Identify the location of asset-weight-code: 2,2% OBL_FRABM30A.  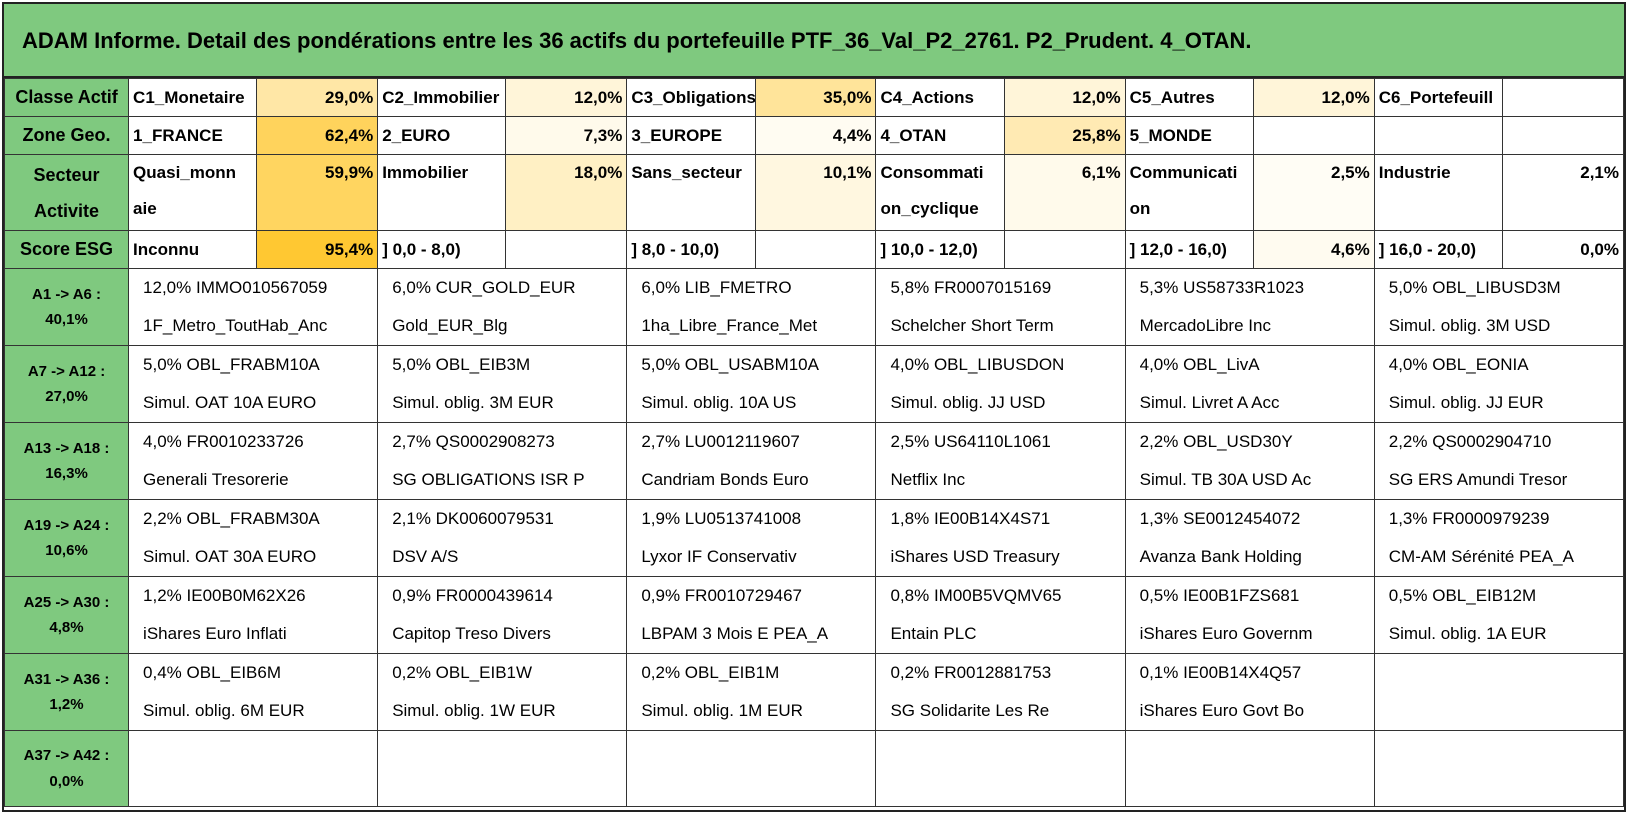
(231, 518).